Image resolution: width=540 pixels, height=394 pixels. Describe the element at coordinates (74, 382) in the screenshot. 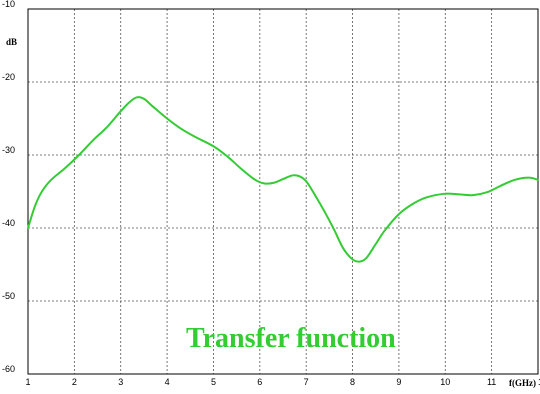

I see `x-tick-label: 2` at that location.